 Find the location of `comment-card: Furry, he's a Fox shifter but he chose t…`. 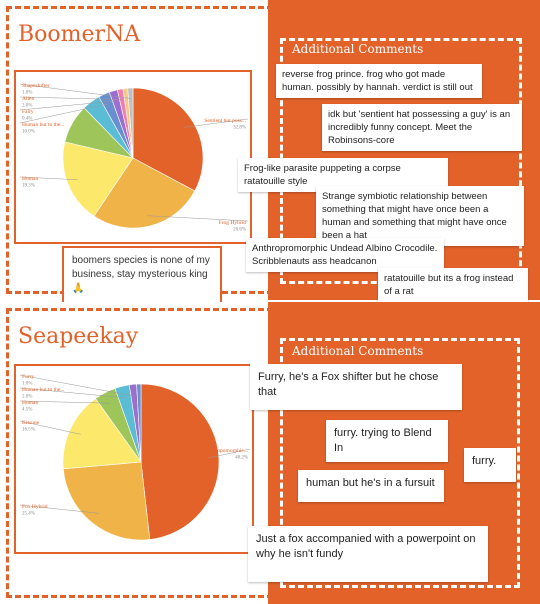

comment-card: Furry, he's a Fox shifter but he chose t… is located at coordinates (356, 387).